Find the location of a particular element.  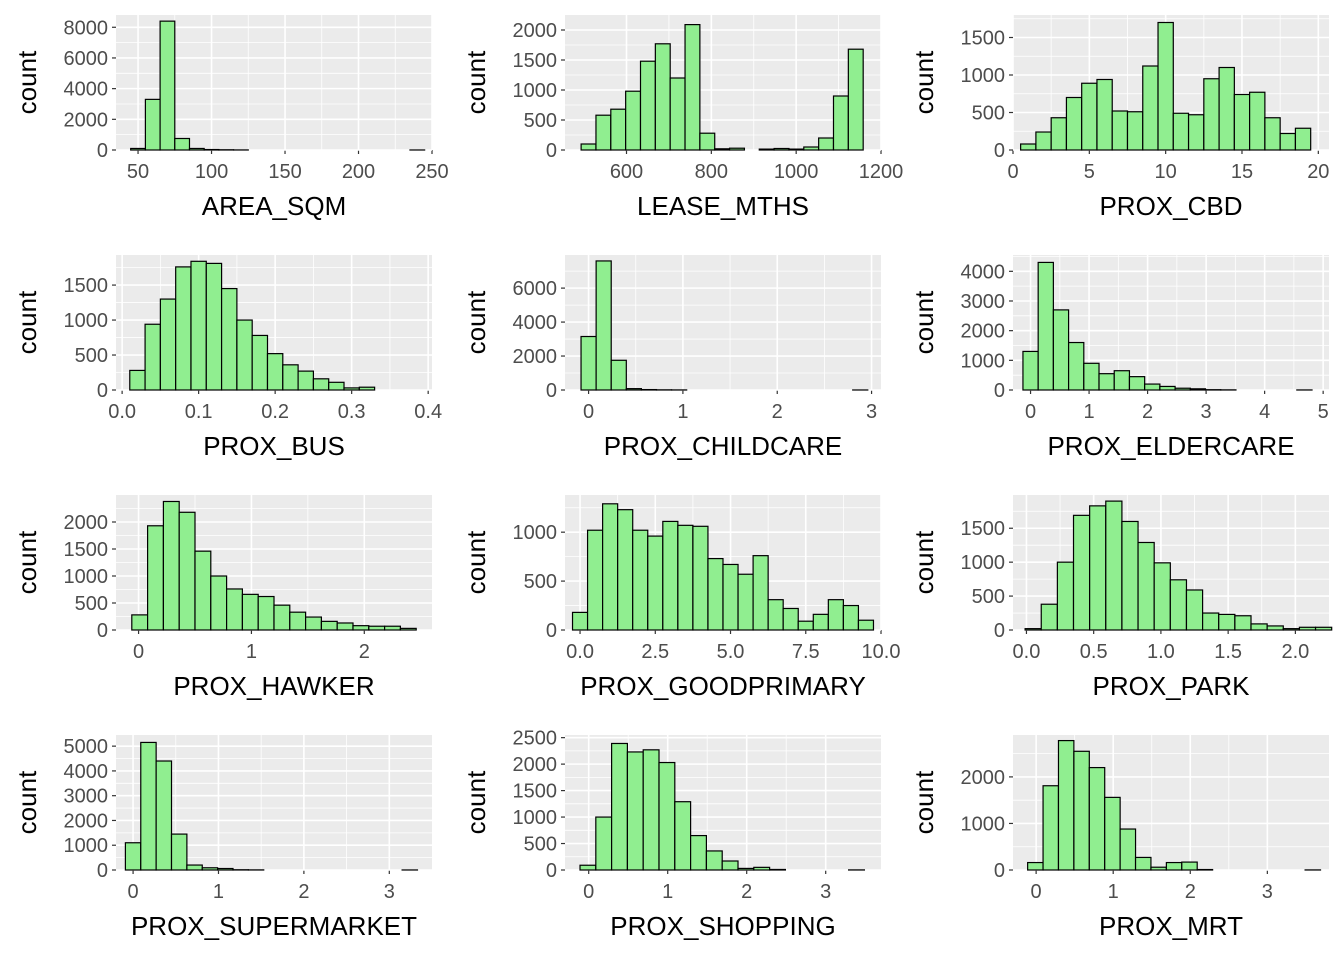

x-tick-label: 0.4 is located at coordinates (428, 412).